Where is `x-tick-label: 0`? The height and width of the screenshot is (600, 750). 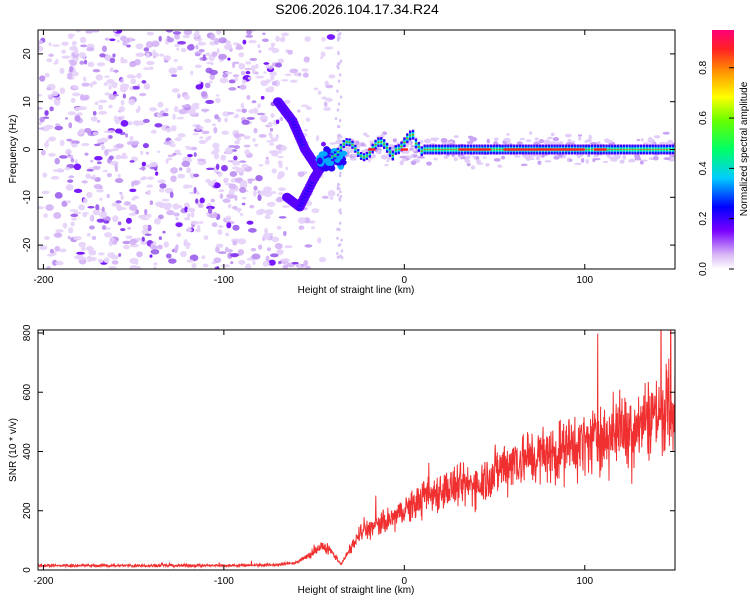 x-tick-label: 0 is located at coordinates (405, 581).